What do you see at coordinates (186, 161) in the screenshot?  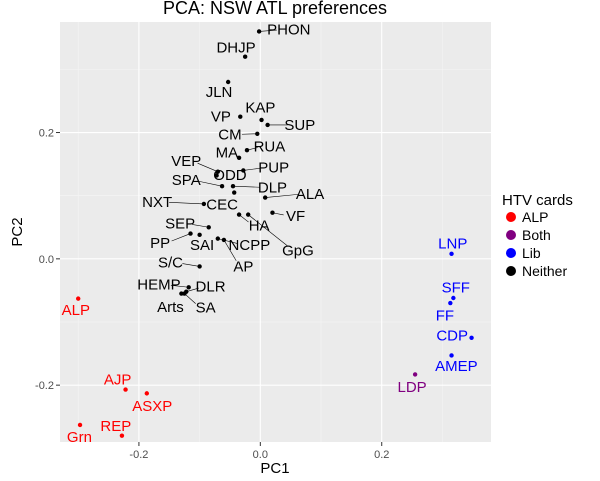 I see `point-label: VEP` at bounding box center [186, 161].